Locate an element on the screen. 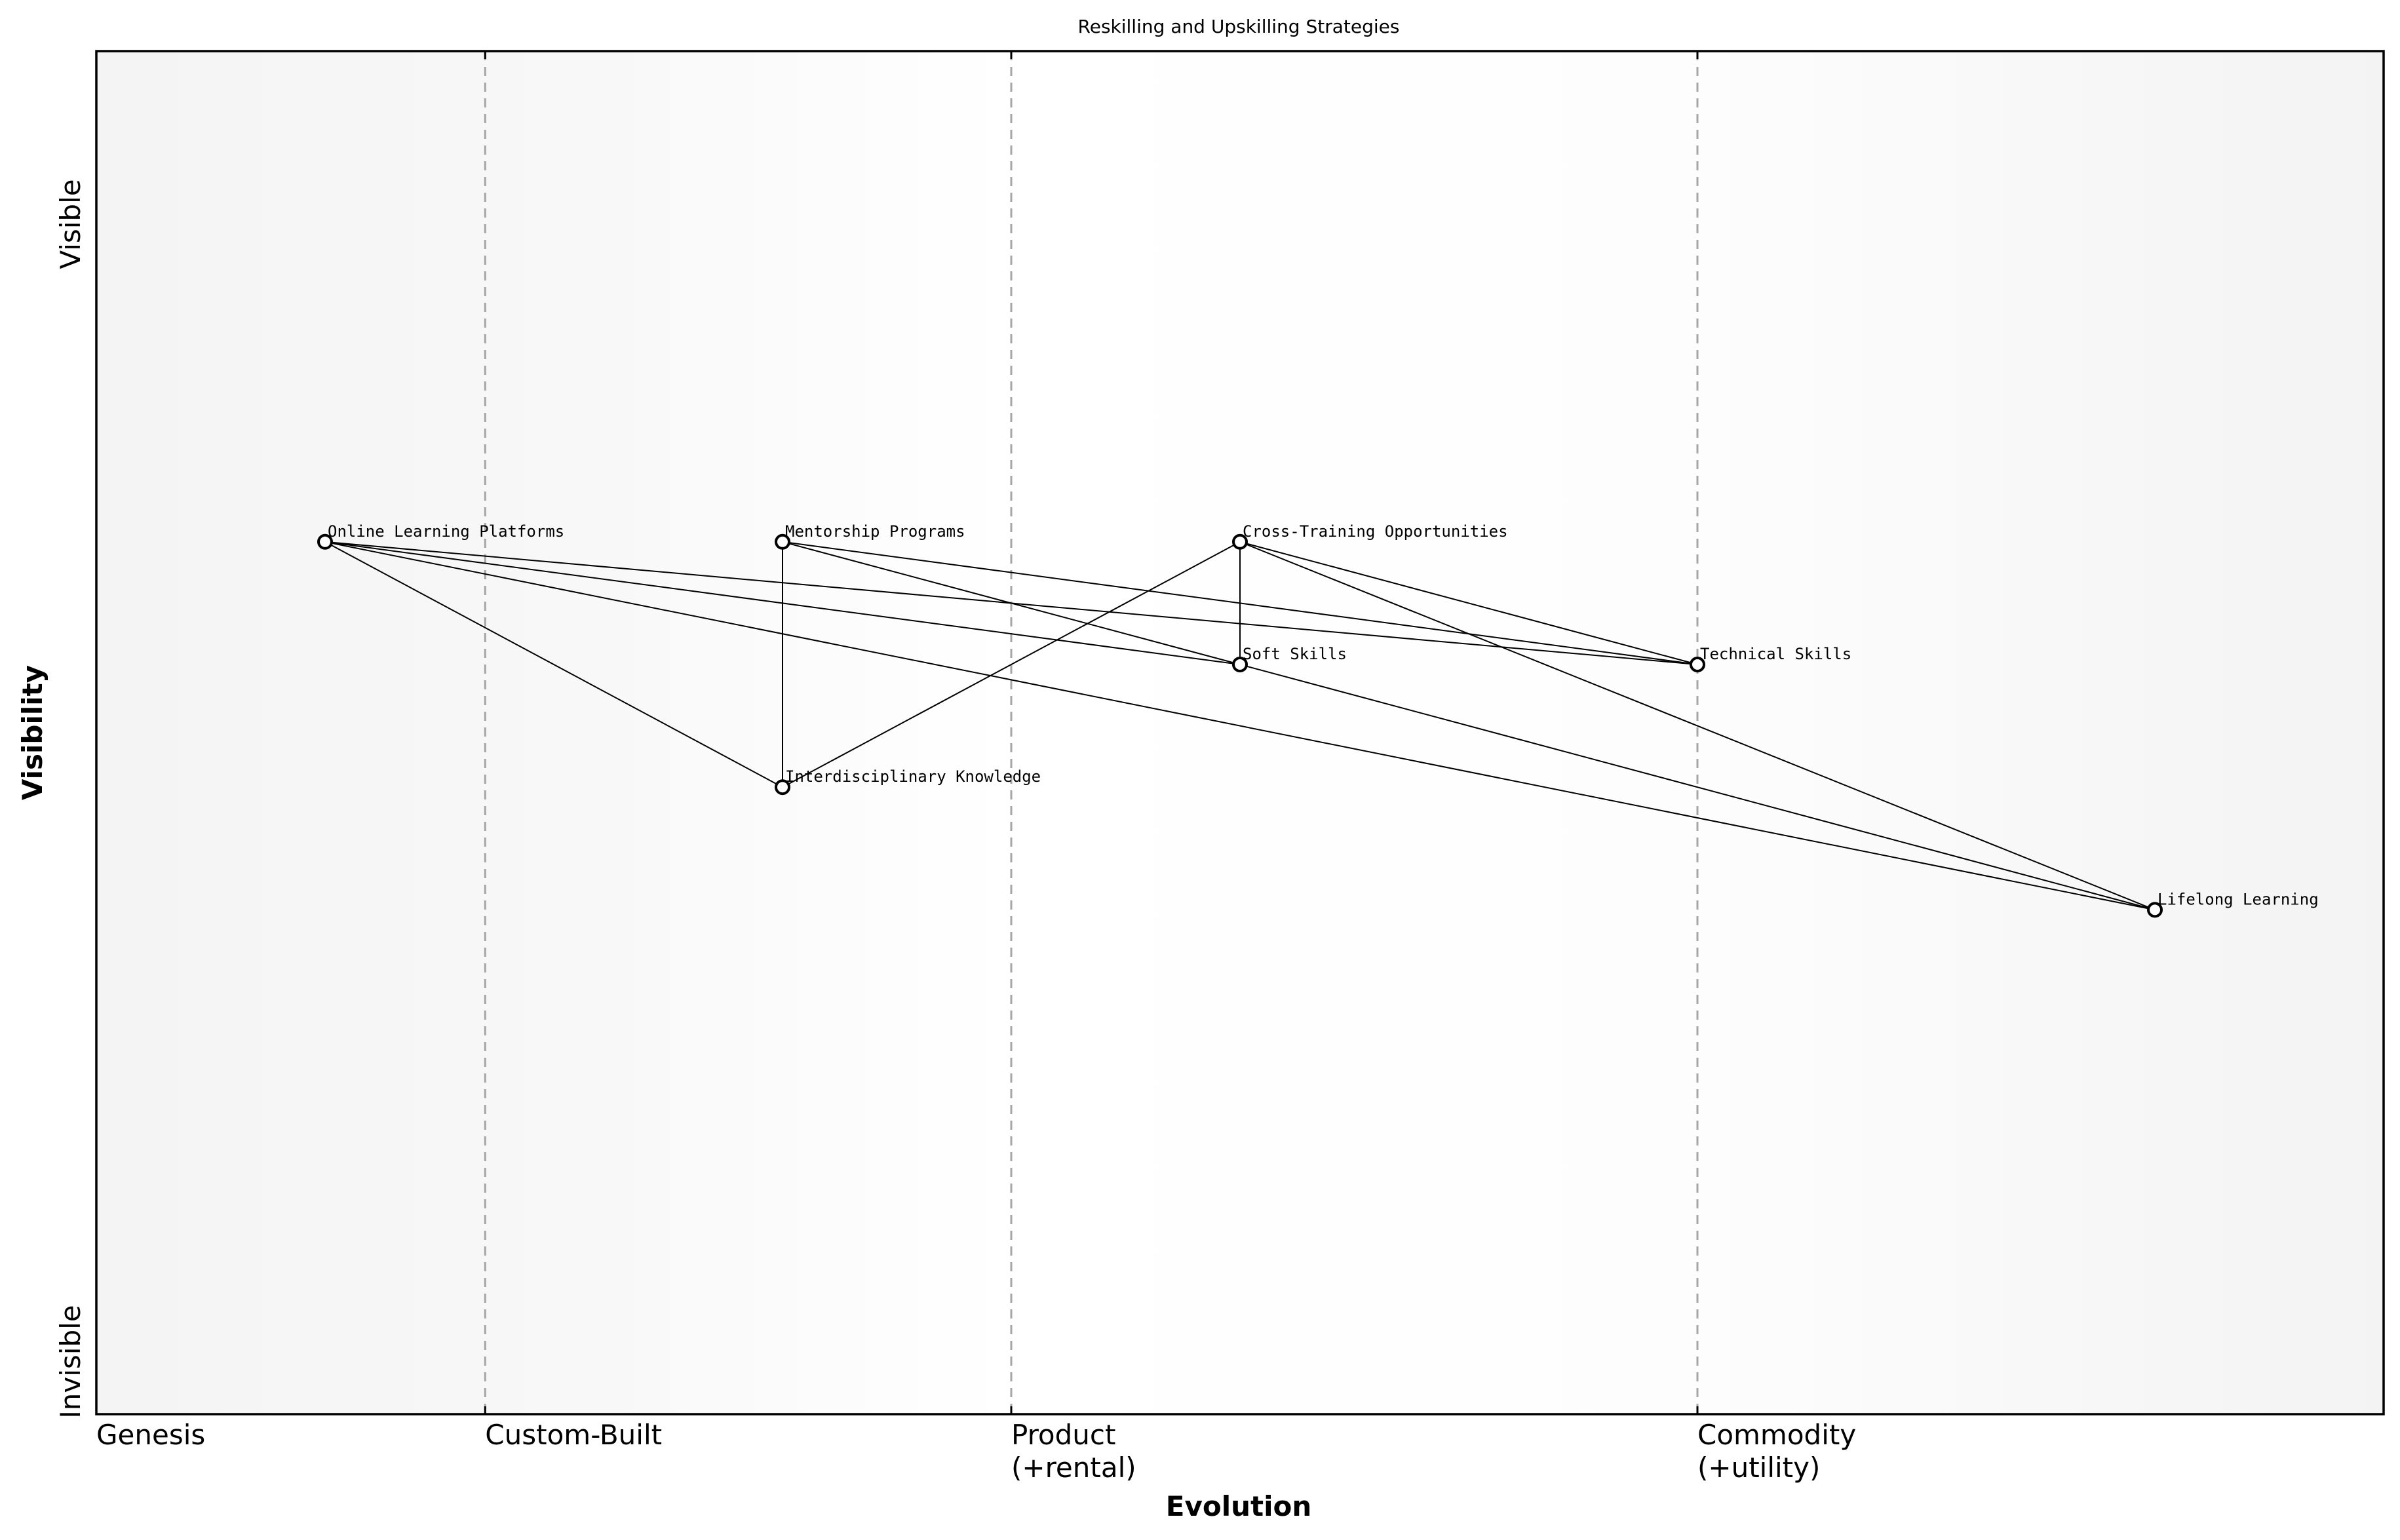  component-label-ik: Interdisciplinary Knowledge is located at coordinates (913, 776).